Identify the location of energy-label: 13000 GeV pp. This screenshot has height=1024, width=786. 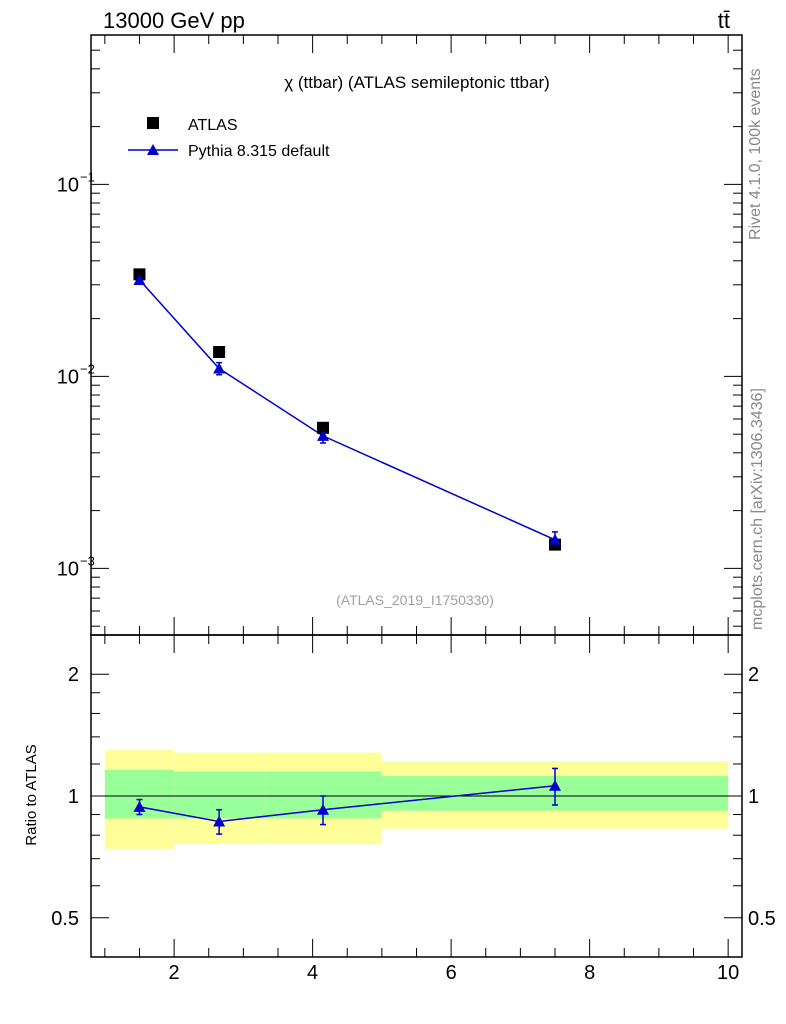
(174, 20).